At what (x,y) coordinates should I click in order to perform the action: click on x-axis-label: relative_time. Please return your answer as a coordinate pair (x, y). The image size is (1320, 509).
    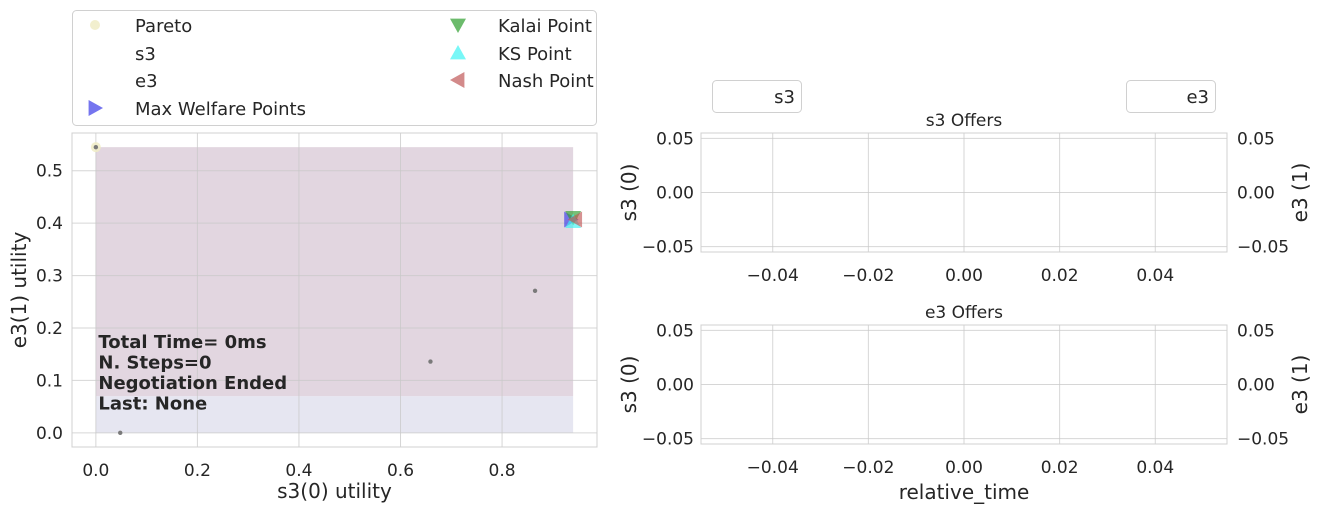
    Looking at the image, I should click on (964, 492).